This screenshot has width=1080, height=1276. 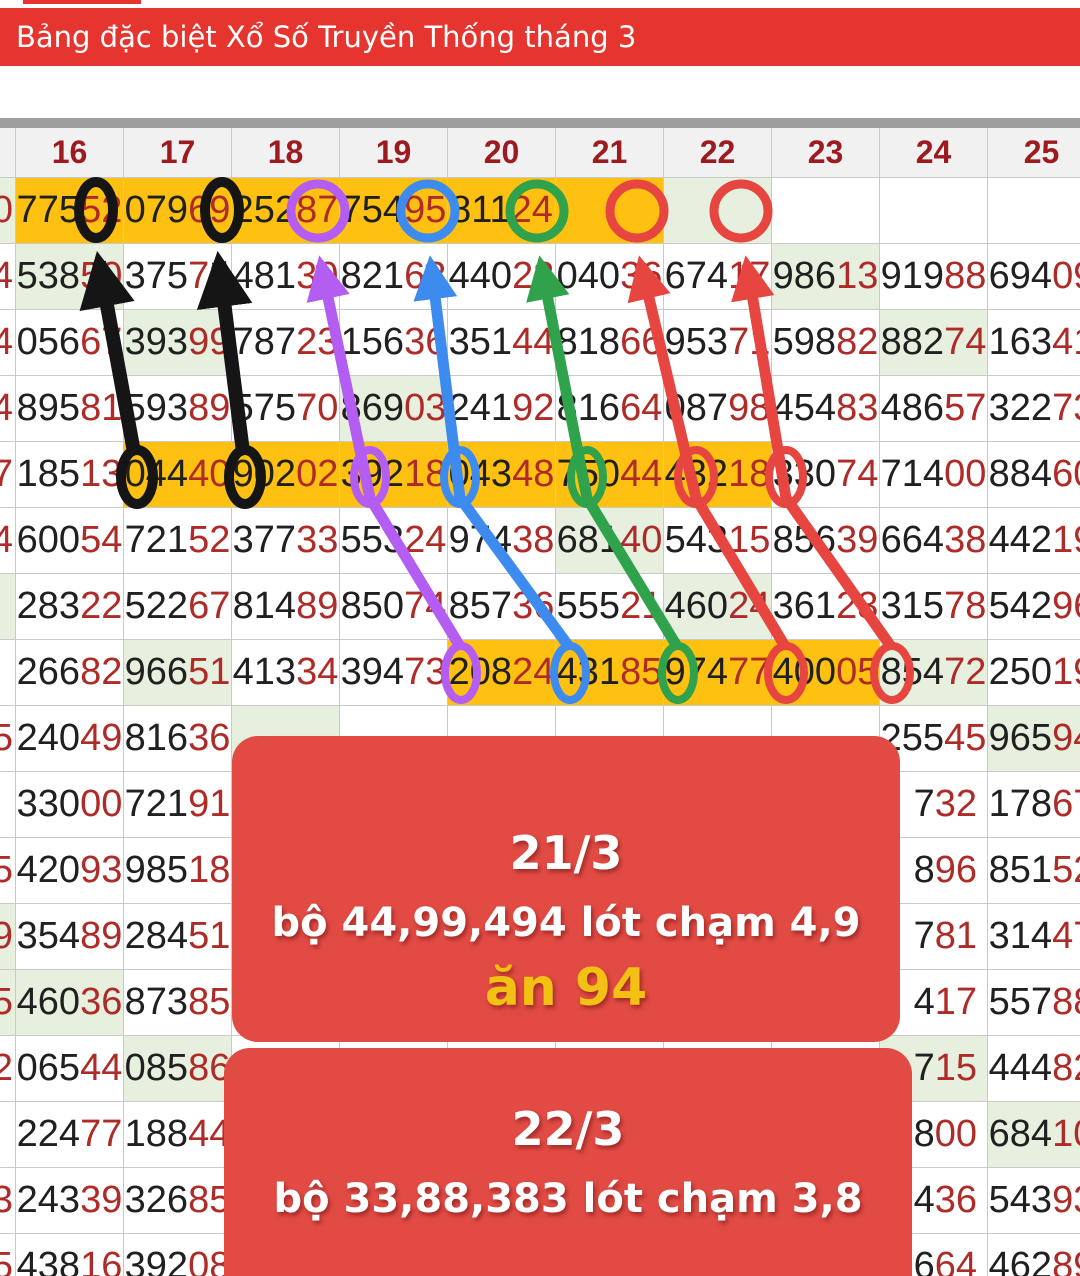 What do you see at coordinates (178, 343) in the screenshot?
I see `cell-c17-r3: 393 99` at bounding box center [178, 343].